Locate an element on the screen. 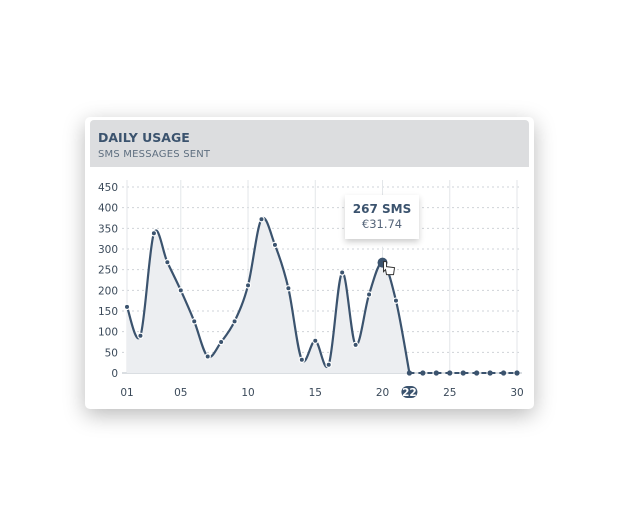  x-tick-label: 01 is located at coordinates (126, 393).